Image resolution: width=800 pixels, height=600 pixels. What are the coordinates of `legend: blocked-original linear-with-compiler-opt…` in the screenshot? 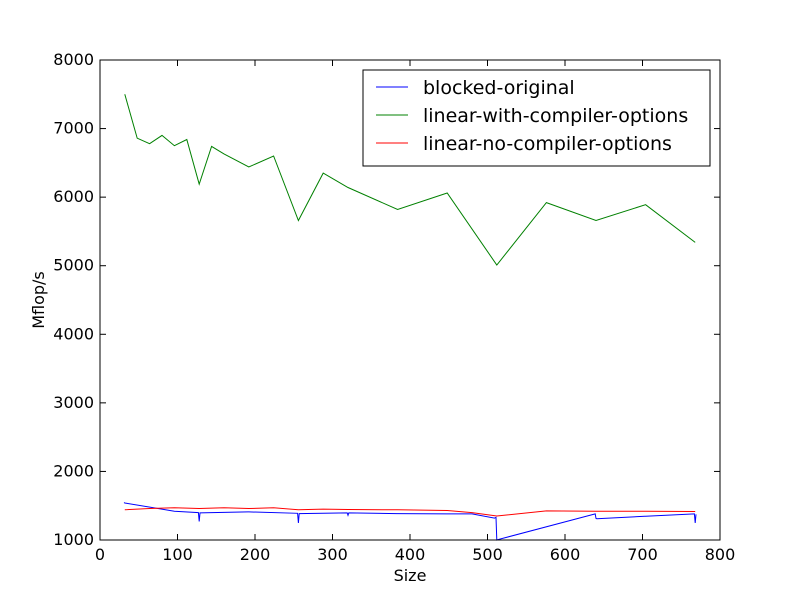 It's located at (536, 118).